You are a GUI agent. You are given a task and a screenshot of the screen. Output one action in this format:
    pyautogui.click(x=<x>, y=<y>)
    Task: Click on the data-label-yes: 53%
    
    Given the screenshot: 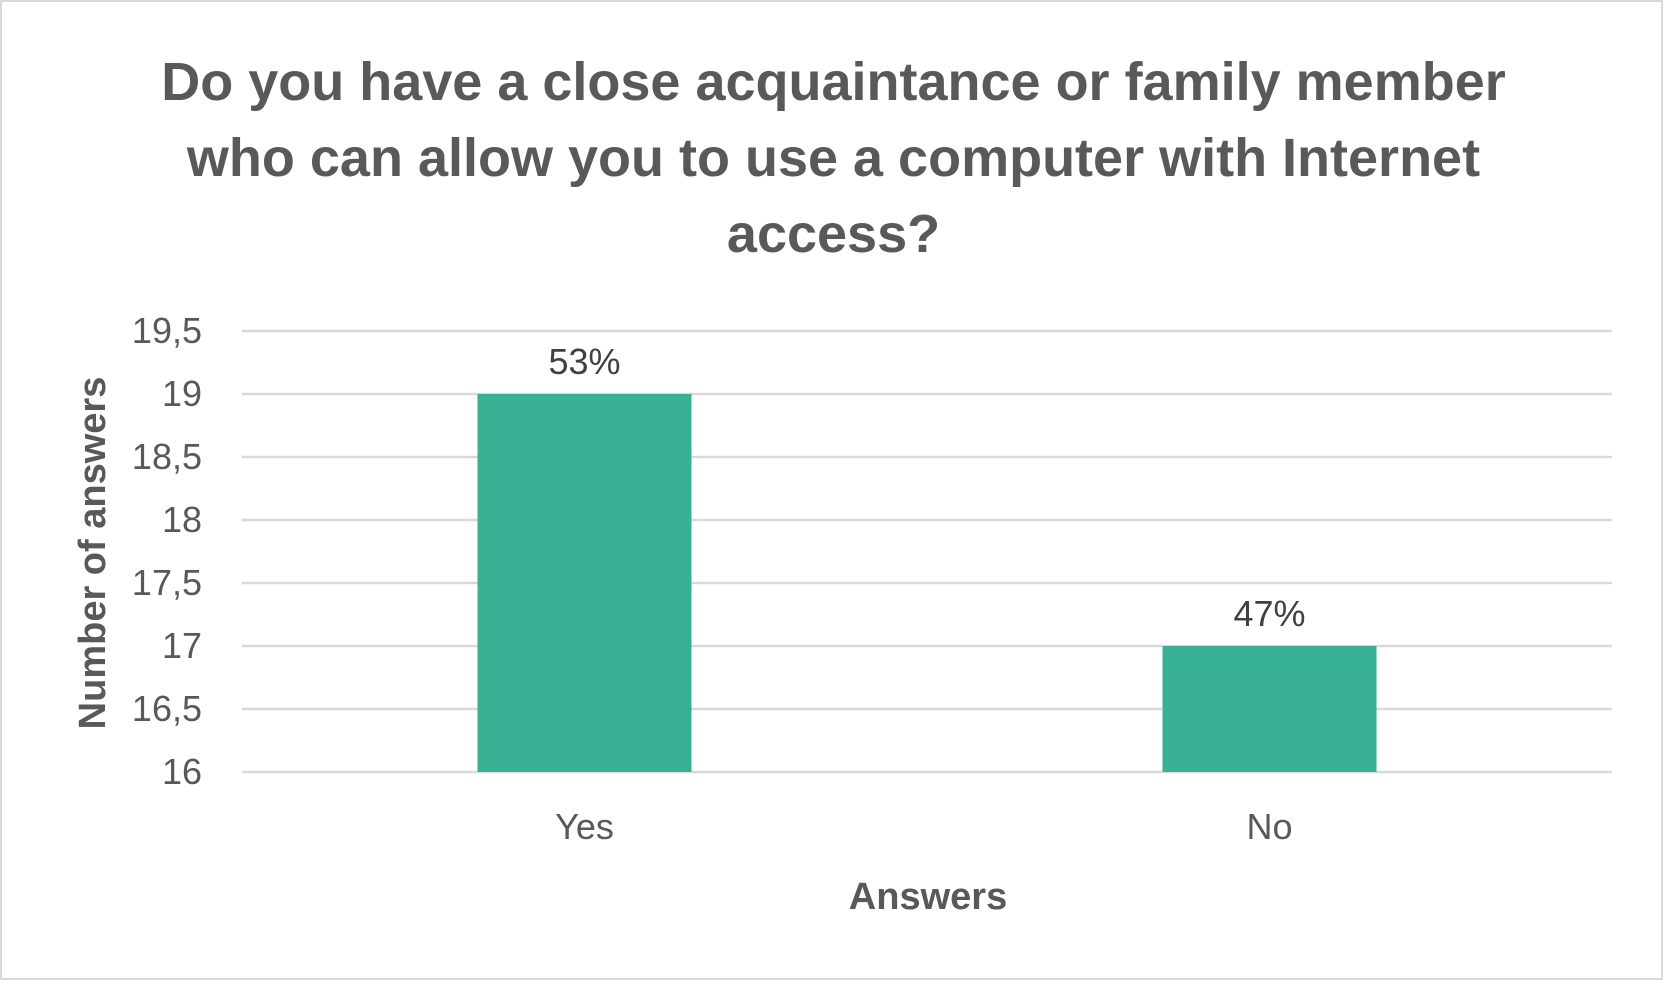 What is the action you would take?
    pyautogui.click(x=584, y=361)
    